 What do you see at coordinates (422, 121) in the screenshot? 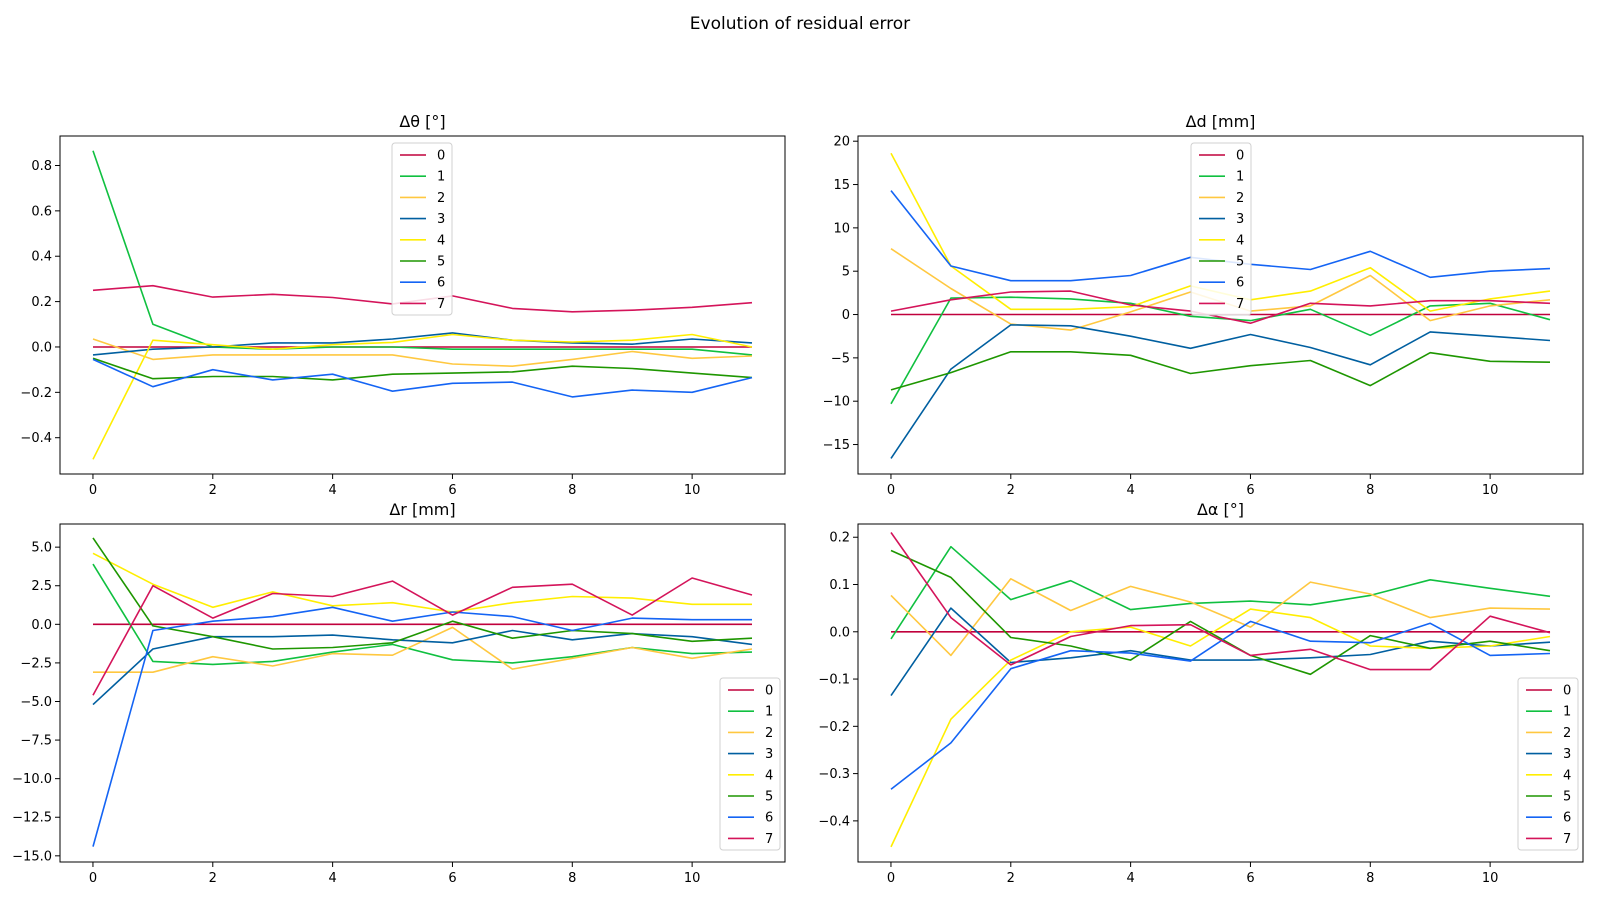
I see `panel-title: Δθ [°]` at bounding box center [422, 121].